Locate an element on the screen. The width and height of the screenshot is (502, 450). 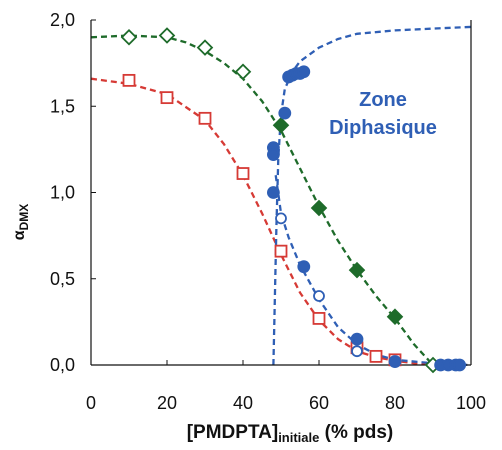
x-tick-label: 80 is located at coordinates (395, 403).